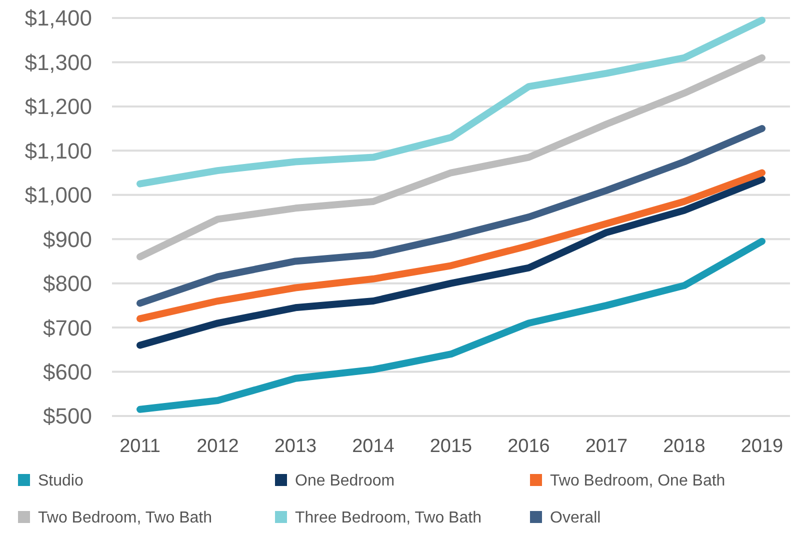 The height and width of the screenshot is (540, 810). Describe the element at coordinates (345, 481) in the screenshot. I see `legend-label: One Bedroom` at that location.